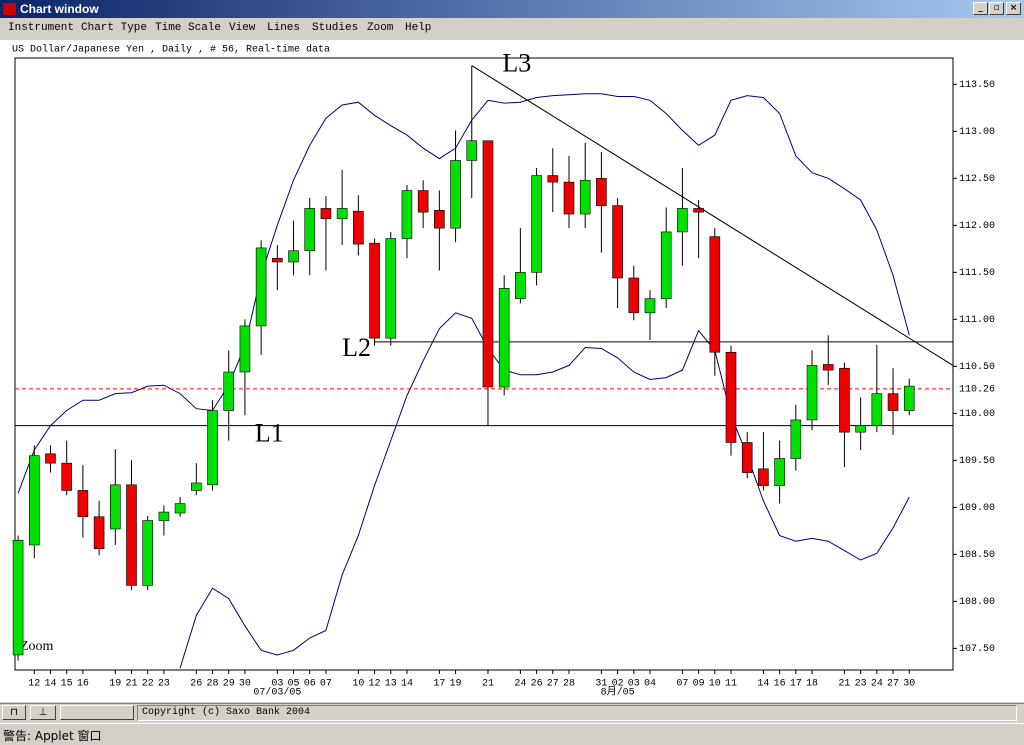  What do you see at coordinates (380, 28) in the screenshot?
I see `menu-item: Zoom` at bounding box center [380, 28].